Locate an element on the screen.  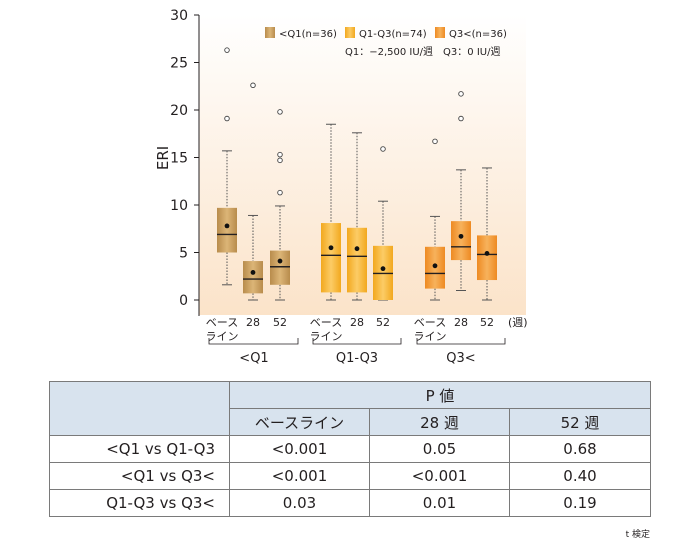
legend-label: <Q1(n=36) is located at coordinates (308, 34).